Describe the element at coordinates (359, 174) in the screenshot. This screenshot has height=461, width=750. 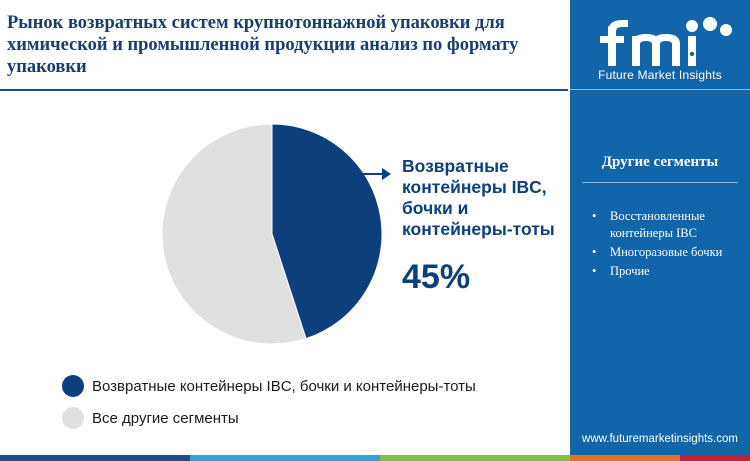
I see `callout-arrow` at that location.